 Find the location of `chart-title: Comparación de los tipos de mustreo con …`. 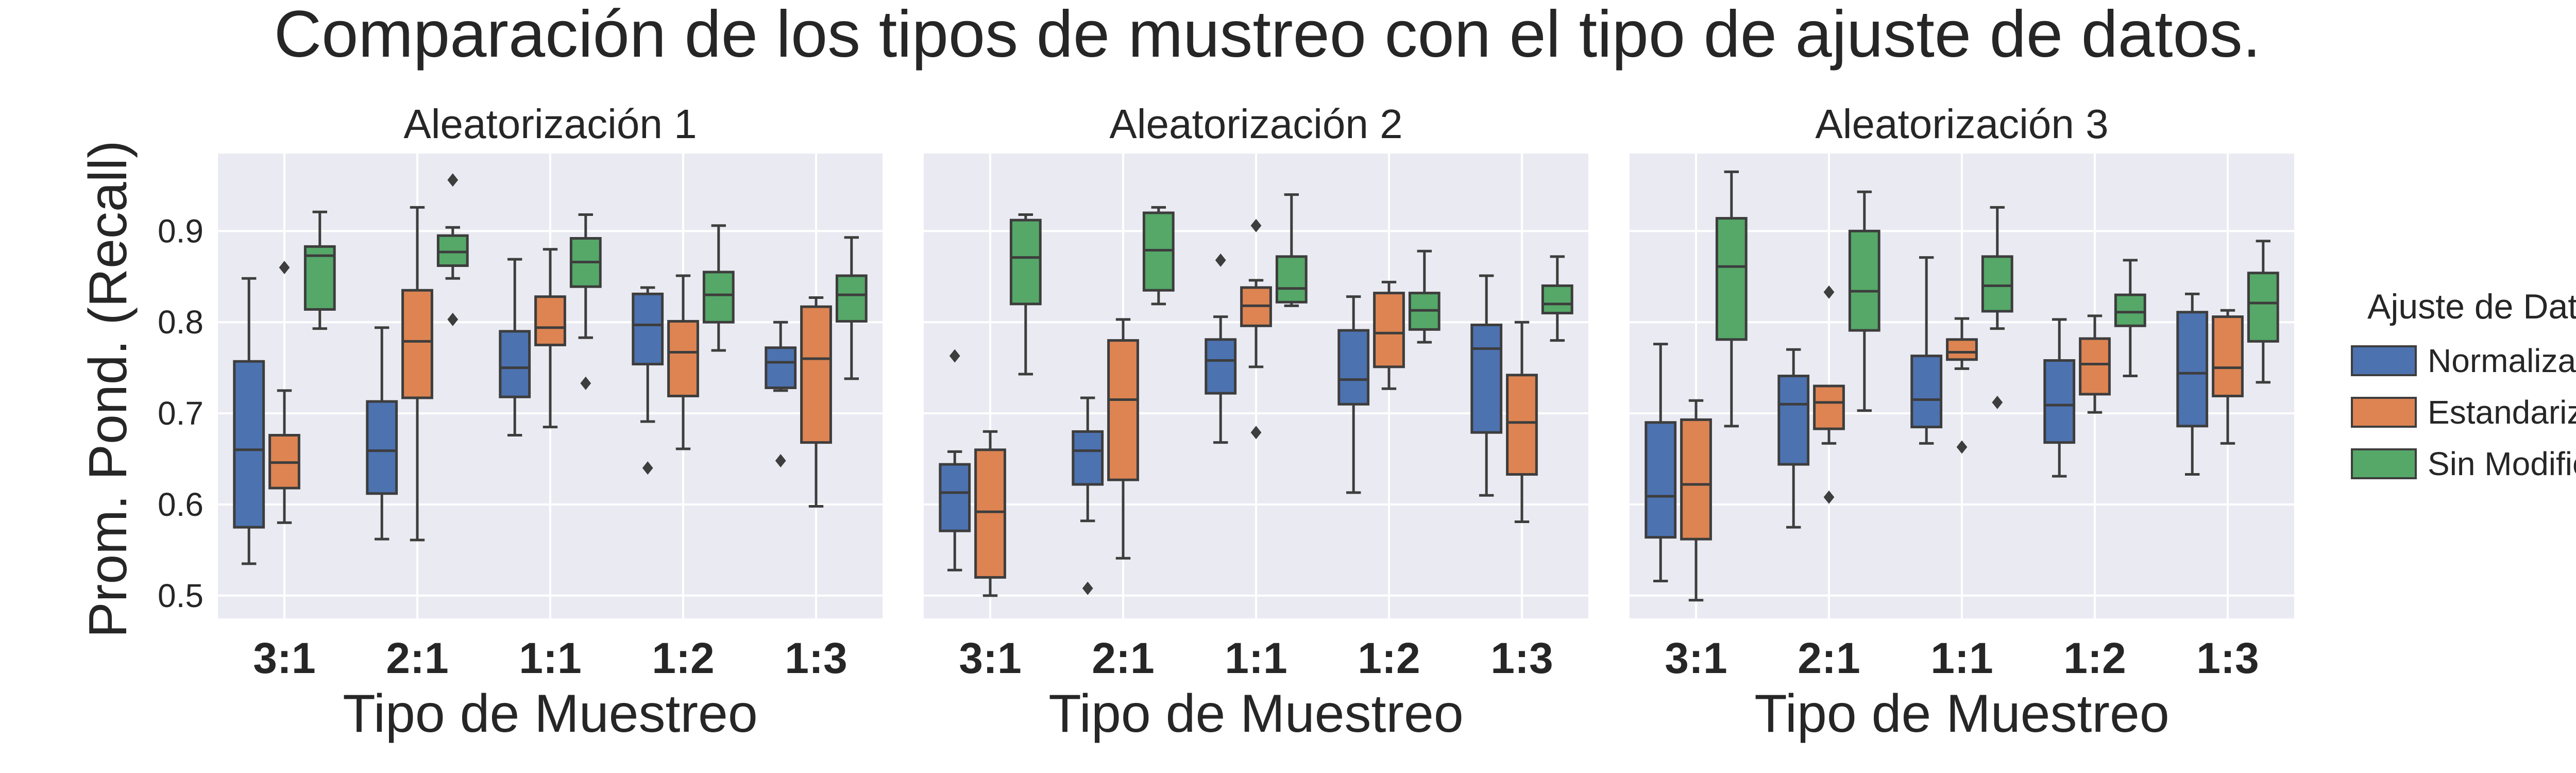

chart-title: Comparación de los tipos de mustreo con … is located at coordinates (1267, 35).